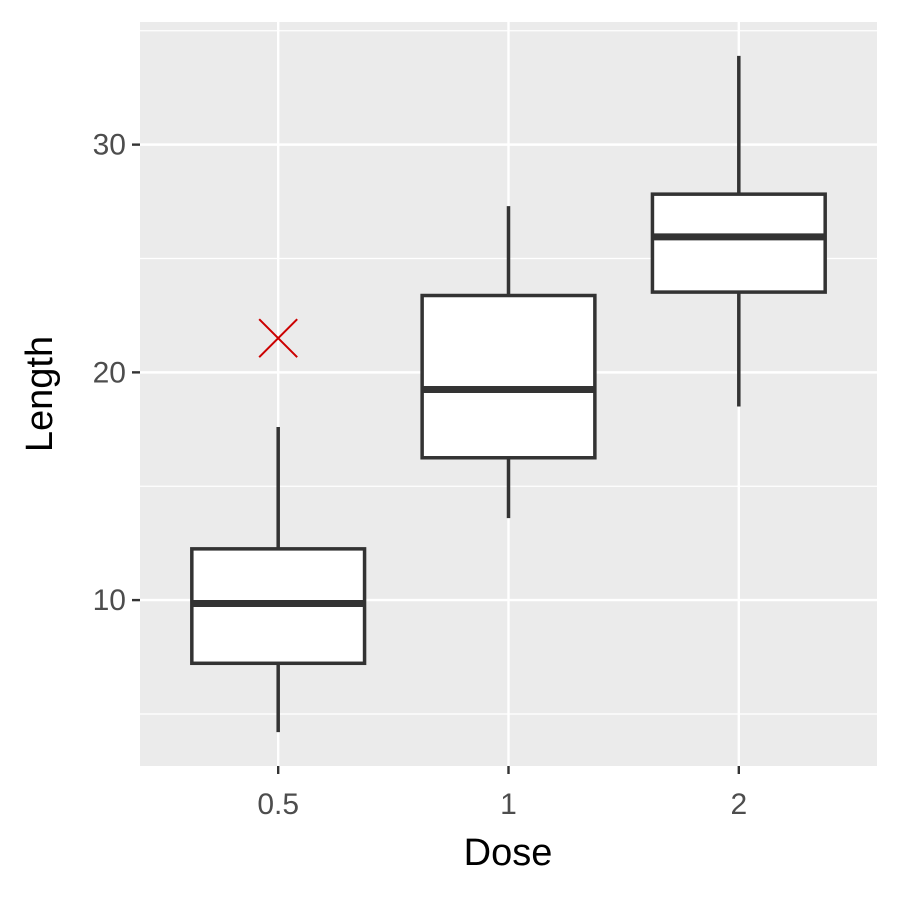 This screenshot has height=905, width=900. I want to click on x-axis-title: Dose, so click(508, 853).